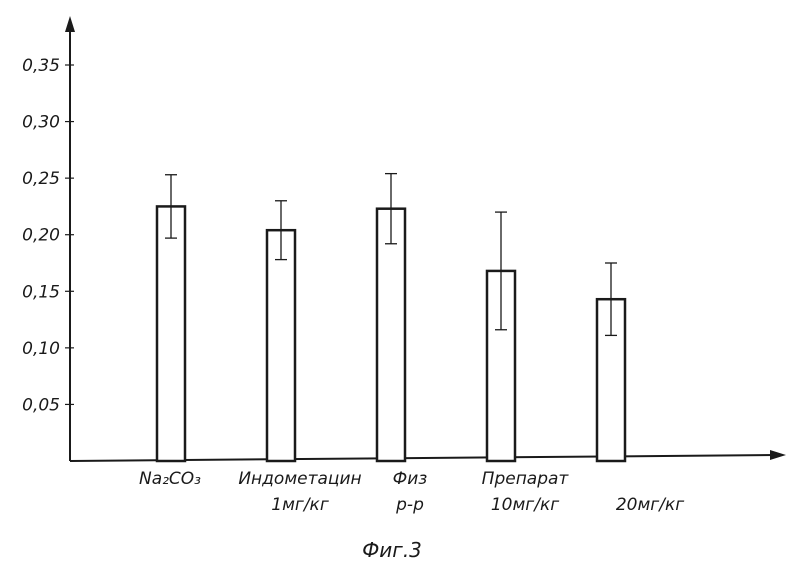  Describe the element at coordinates (41, 123) in the screenshot. I see `y-tick-label: 0,30` at that location.